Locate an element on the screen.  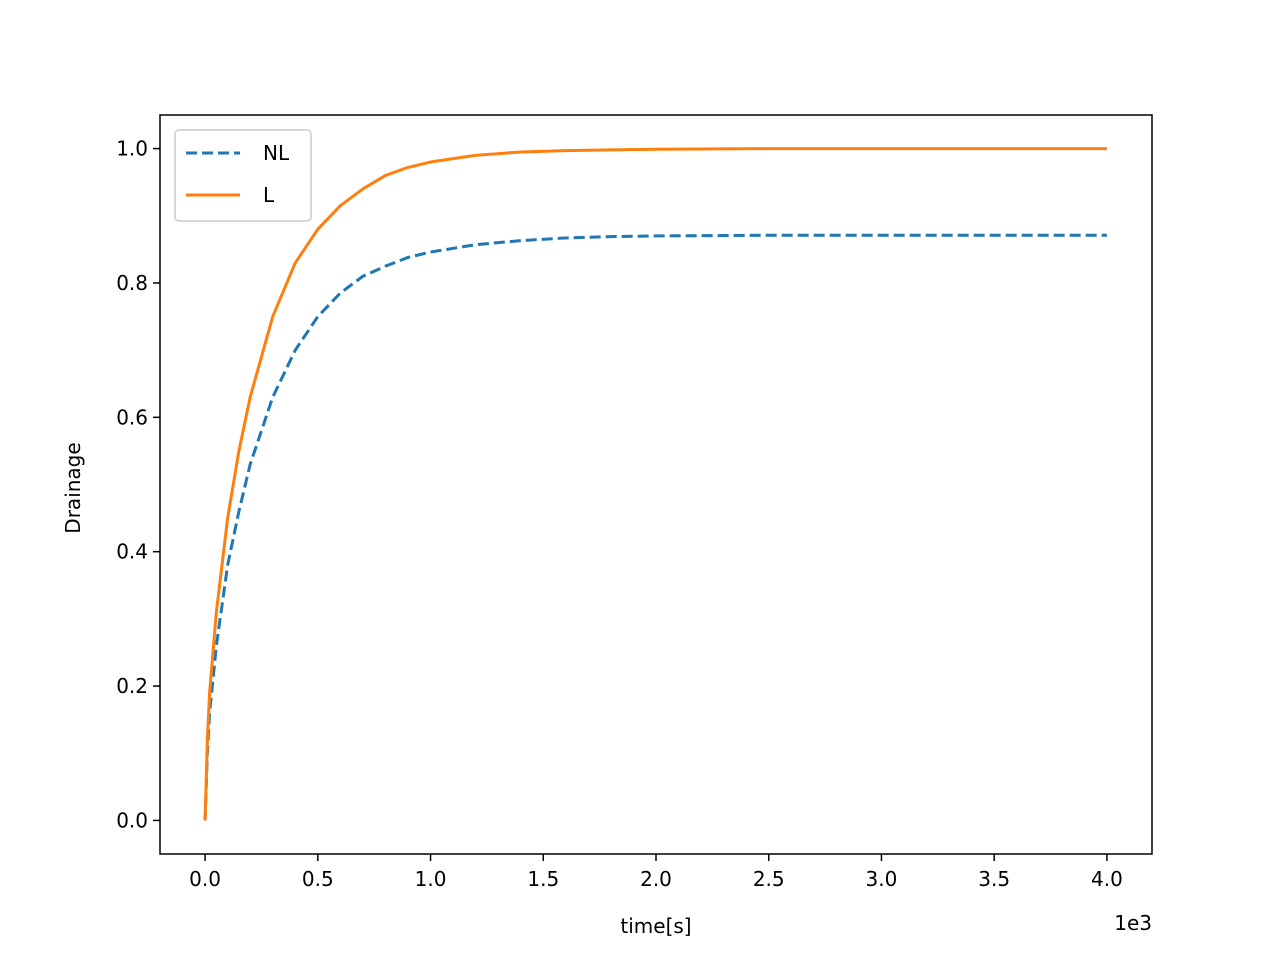
x-tick-label: 1.5 is located at coordinates (543, 879).